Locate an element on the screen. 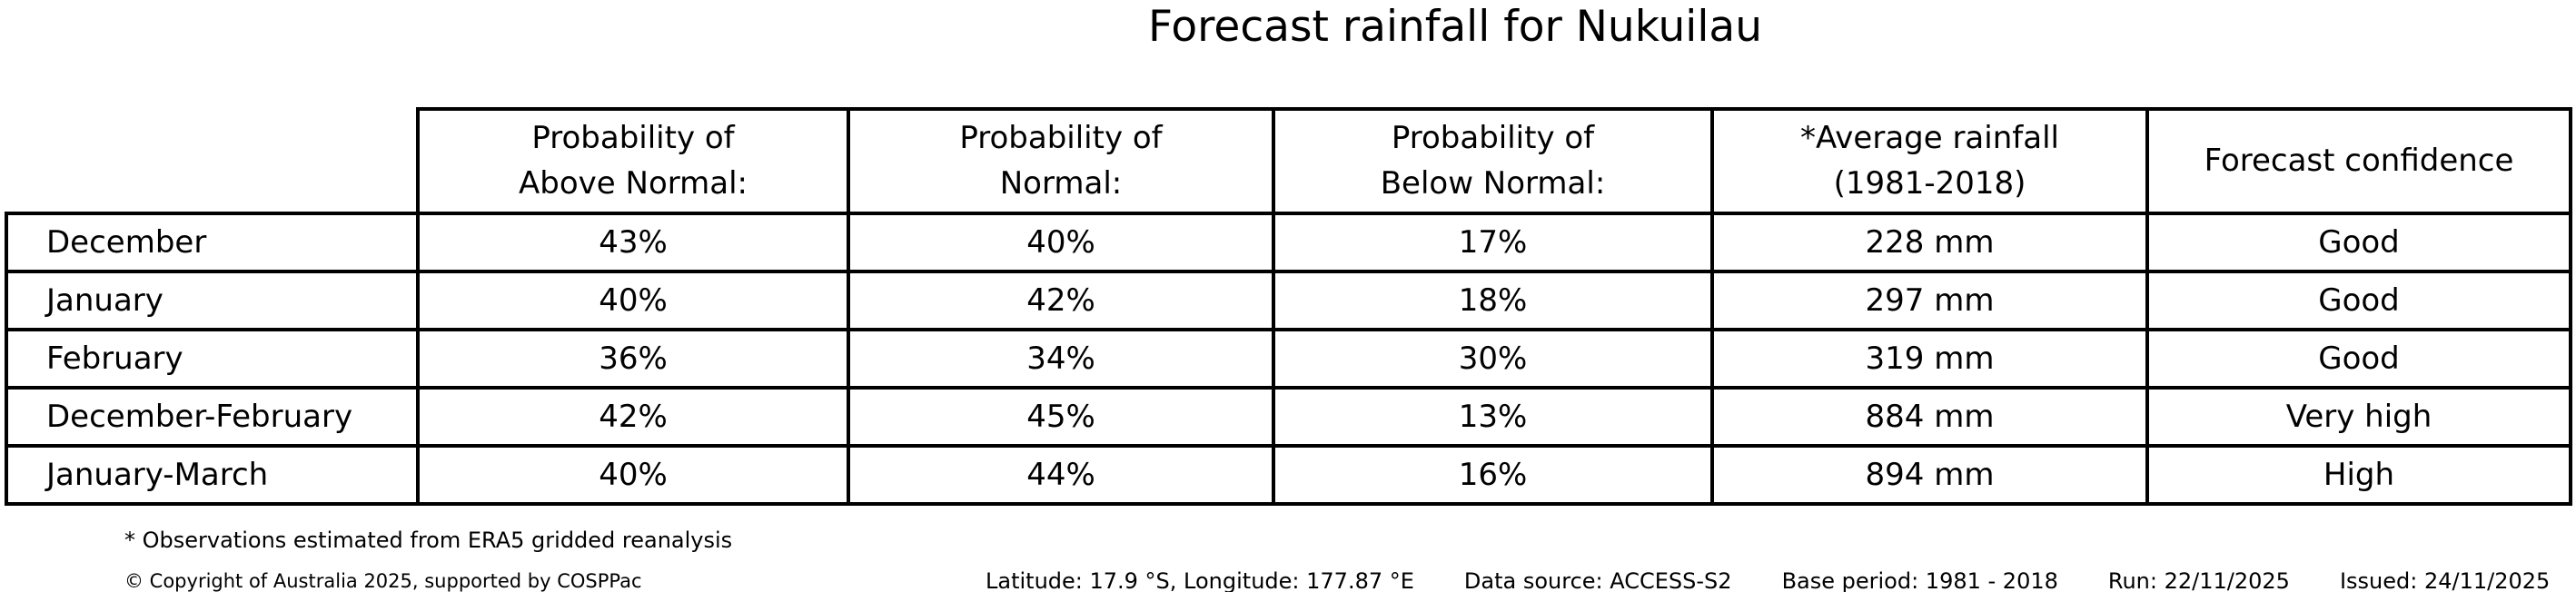  row-label: December is located at coordinates (212, 242).